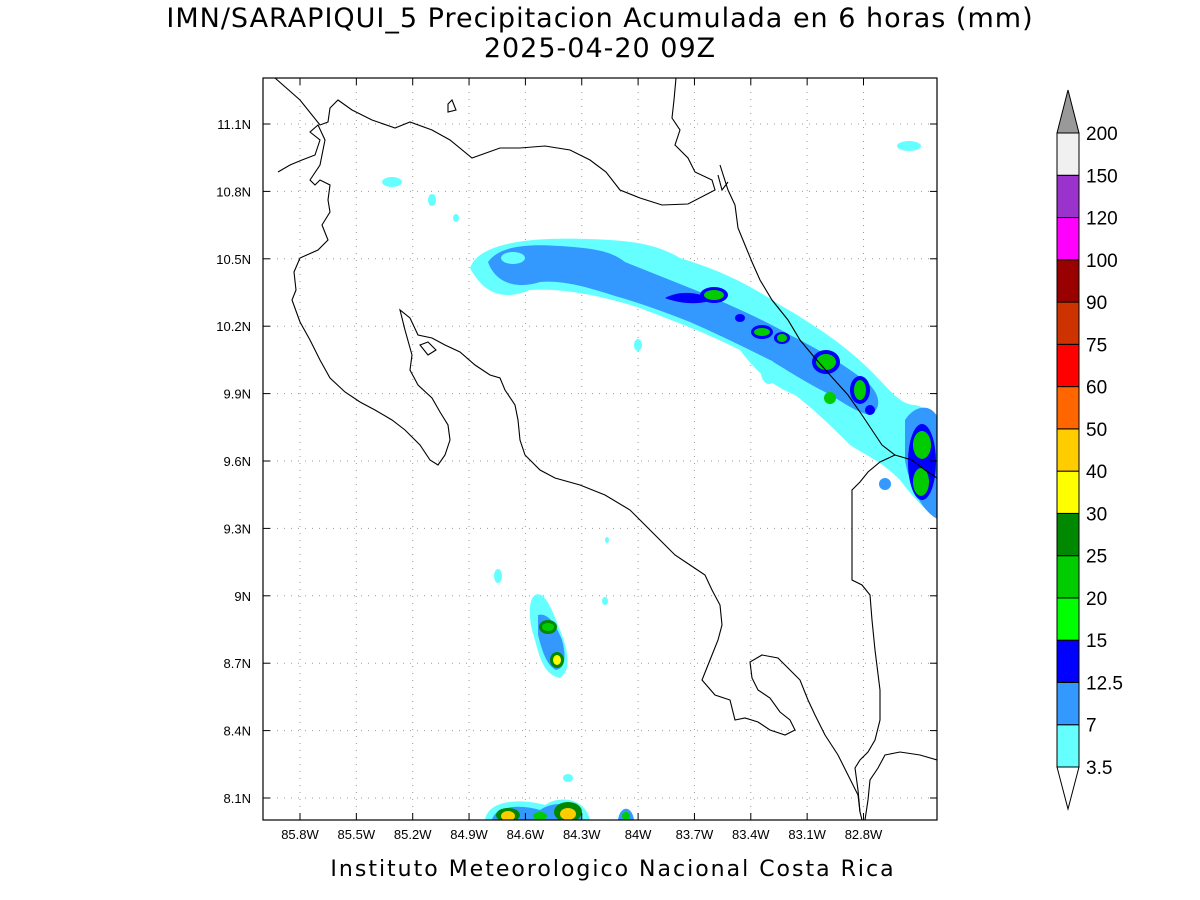 This screenshot has height=900, width=1200. What do you see at coordinates (233, 191) in the screenshot?
I see `lat-label: 10.8N` at bounding box center [233, 191].